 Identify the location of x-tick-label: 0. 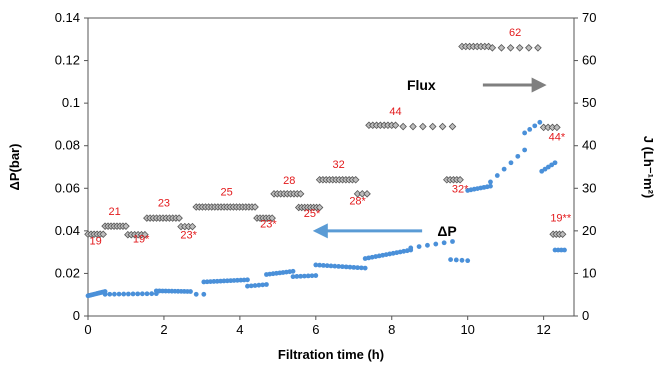
(87, 329).